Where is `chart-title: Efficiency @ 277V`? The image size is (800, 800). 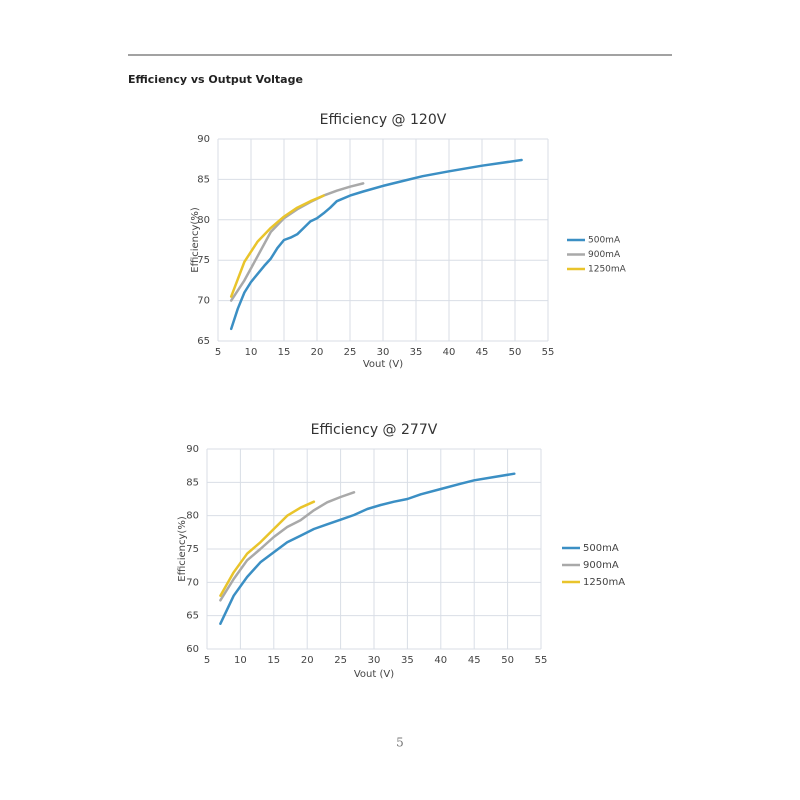
chart-title: Efficiency @ 277V is located at coordinates (374, 430).